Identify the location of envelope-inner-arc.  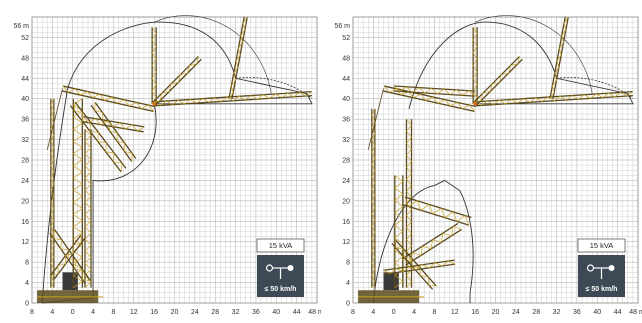
(534, 54).